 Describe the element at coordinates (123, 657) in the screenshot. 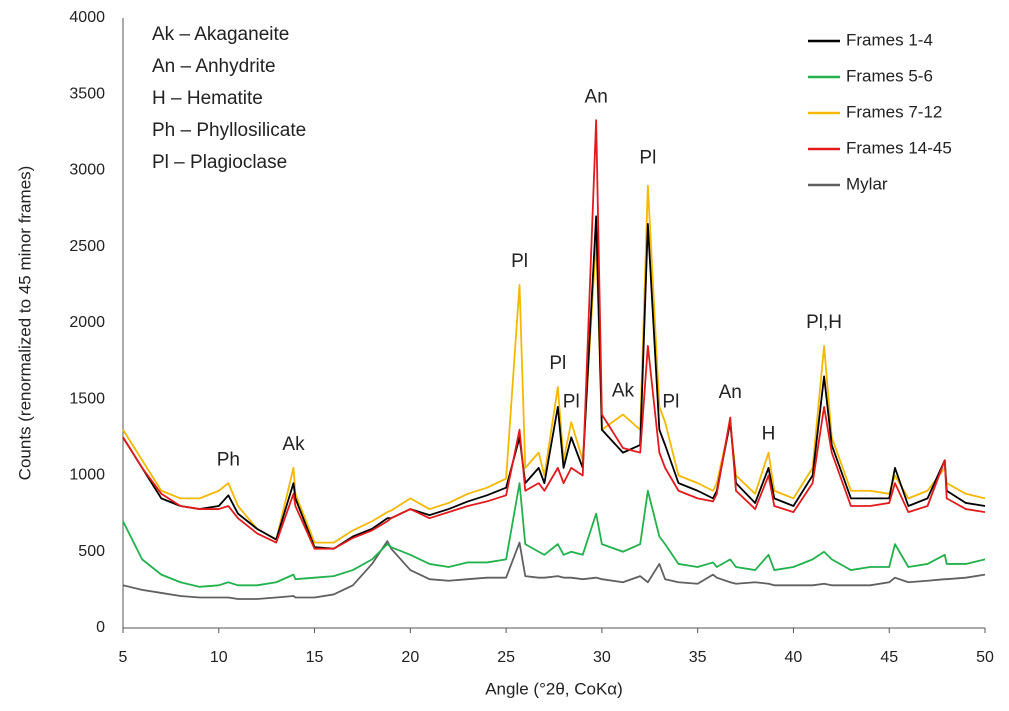

I see `x-tick-label: 5` at that location.